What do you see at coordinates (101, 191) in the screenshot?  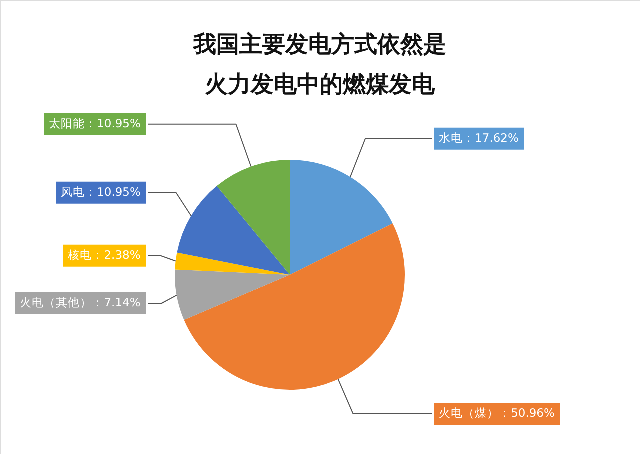 I see `slice-label: 风电：10.95%` at bounding box center [101, 191].